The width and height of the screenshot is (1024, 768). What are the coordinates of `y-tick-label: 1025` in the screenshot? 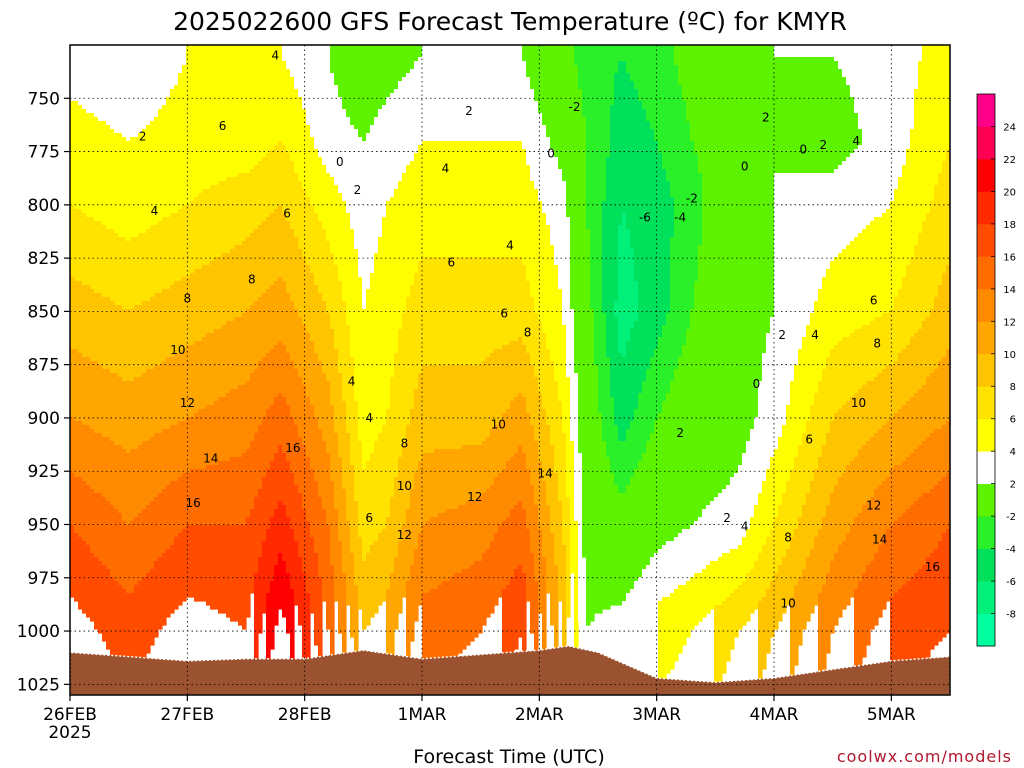 It's located at (38, 685).